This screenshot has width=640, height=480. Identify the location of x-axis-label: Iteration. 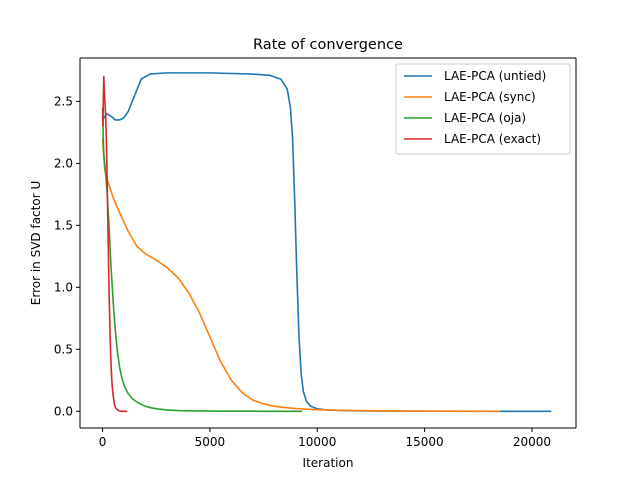
(328, 463).